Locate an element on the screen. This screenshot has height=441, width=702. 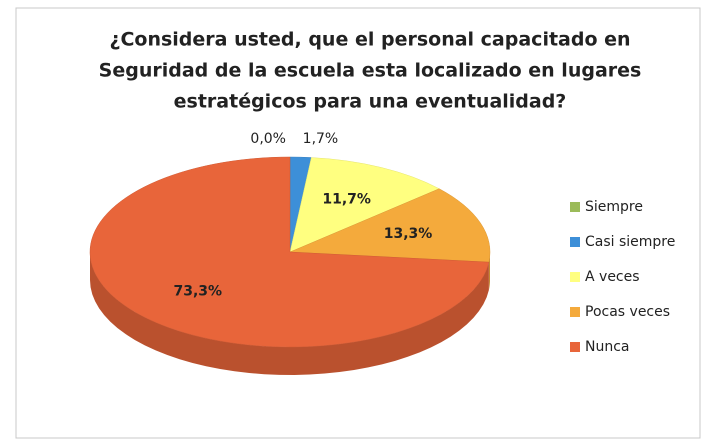
data-label: 73,3% is located at coordinates (197, 291).